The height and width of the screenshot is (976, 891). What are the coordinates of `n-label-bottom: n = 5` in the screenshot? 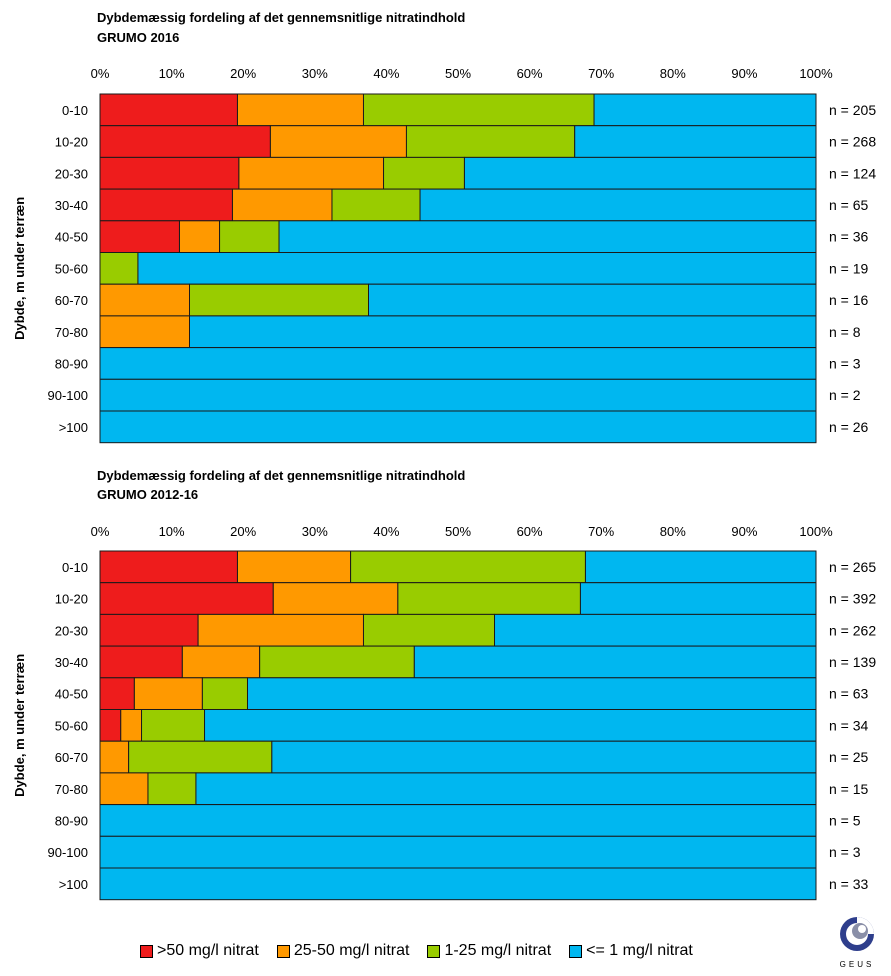 It's located at (845, 820).